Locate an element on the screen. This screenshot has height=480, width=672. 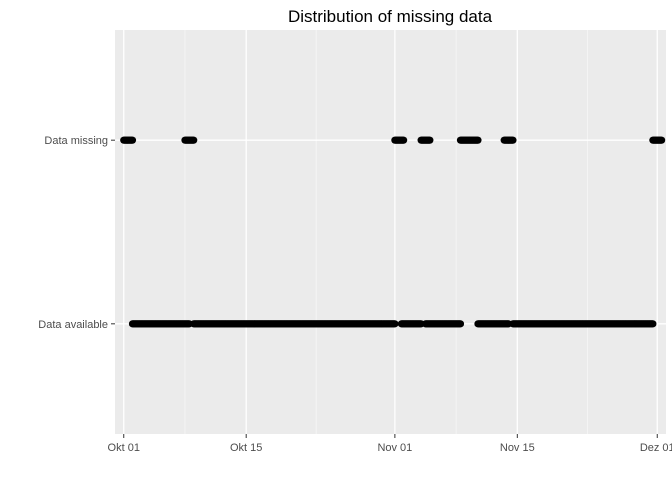
x-axis: Okt 01 Okt 15 Nov 01 Nov 15 Dez 01 is located at coordinates (390, 444).